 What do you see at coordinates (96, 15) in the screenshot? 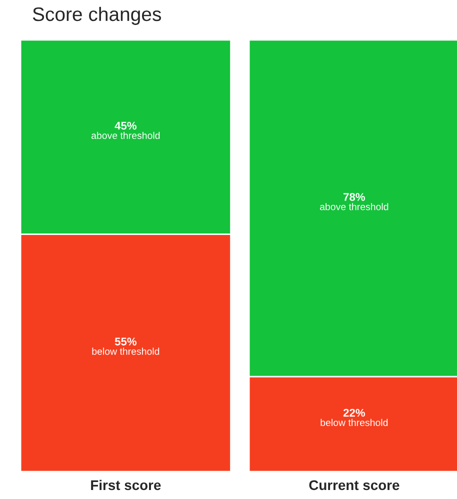
I see `chart-title: Score changes` at bounding box center [96, 15].